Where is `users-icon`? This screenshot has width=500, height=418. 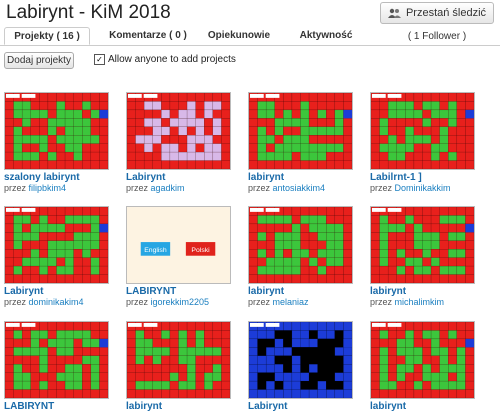 users-icon is located at coordinates (394, 13).